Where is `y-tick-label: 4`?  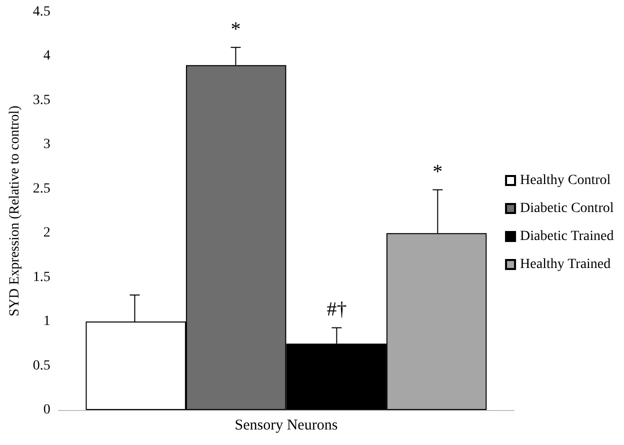 y-tick-label: 4 is located at coordinates (46, 56).